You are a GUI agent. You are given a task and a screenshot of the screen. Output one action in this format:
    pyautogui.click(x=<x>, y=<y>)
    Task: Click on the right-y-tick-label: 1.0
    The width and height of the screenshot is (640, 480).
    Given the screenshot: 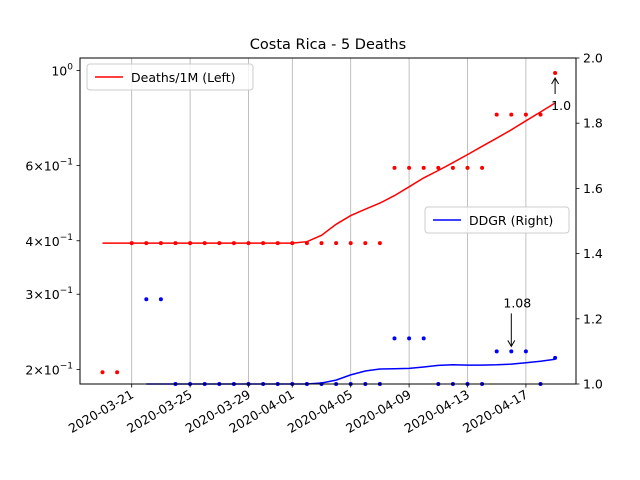 What is the action you would take?
    pyautogui.click(x=593, y=384)
    